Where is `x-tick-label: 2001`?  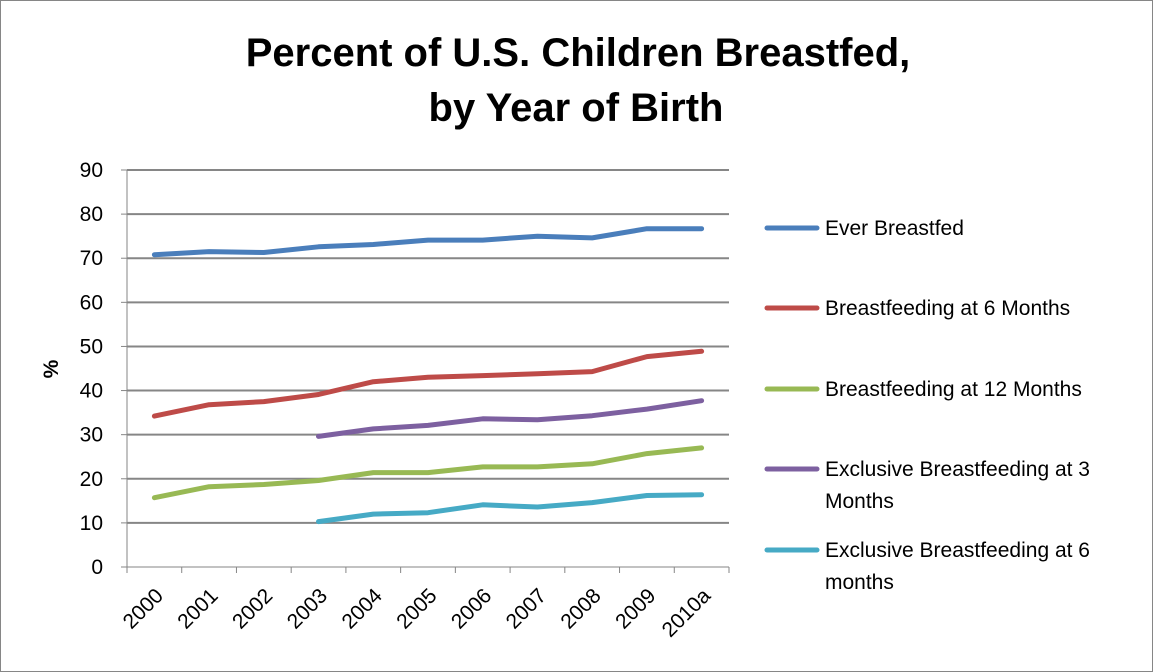 x-tick-label: 2001 is located at coordinates (197, 608).